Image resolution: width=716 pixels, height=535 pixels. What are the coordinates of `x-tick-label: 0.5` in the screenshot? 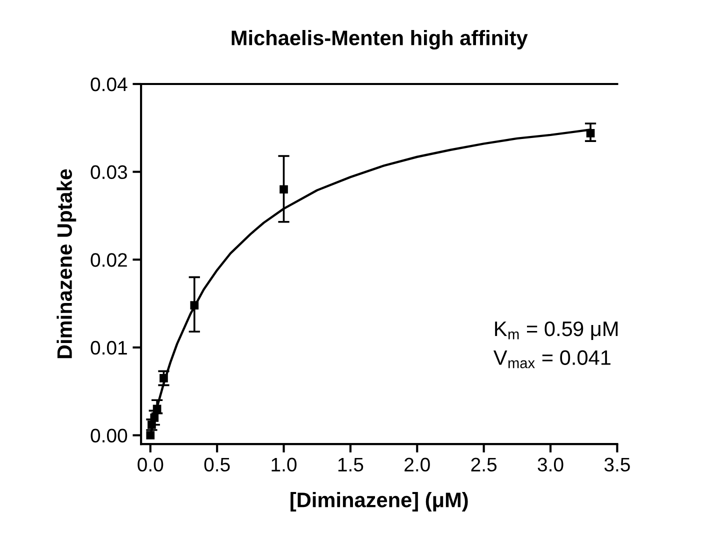 It's located at (217, 465).